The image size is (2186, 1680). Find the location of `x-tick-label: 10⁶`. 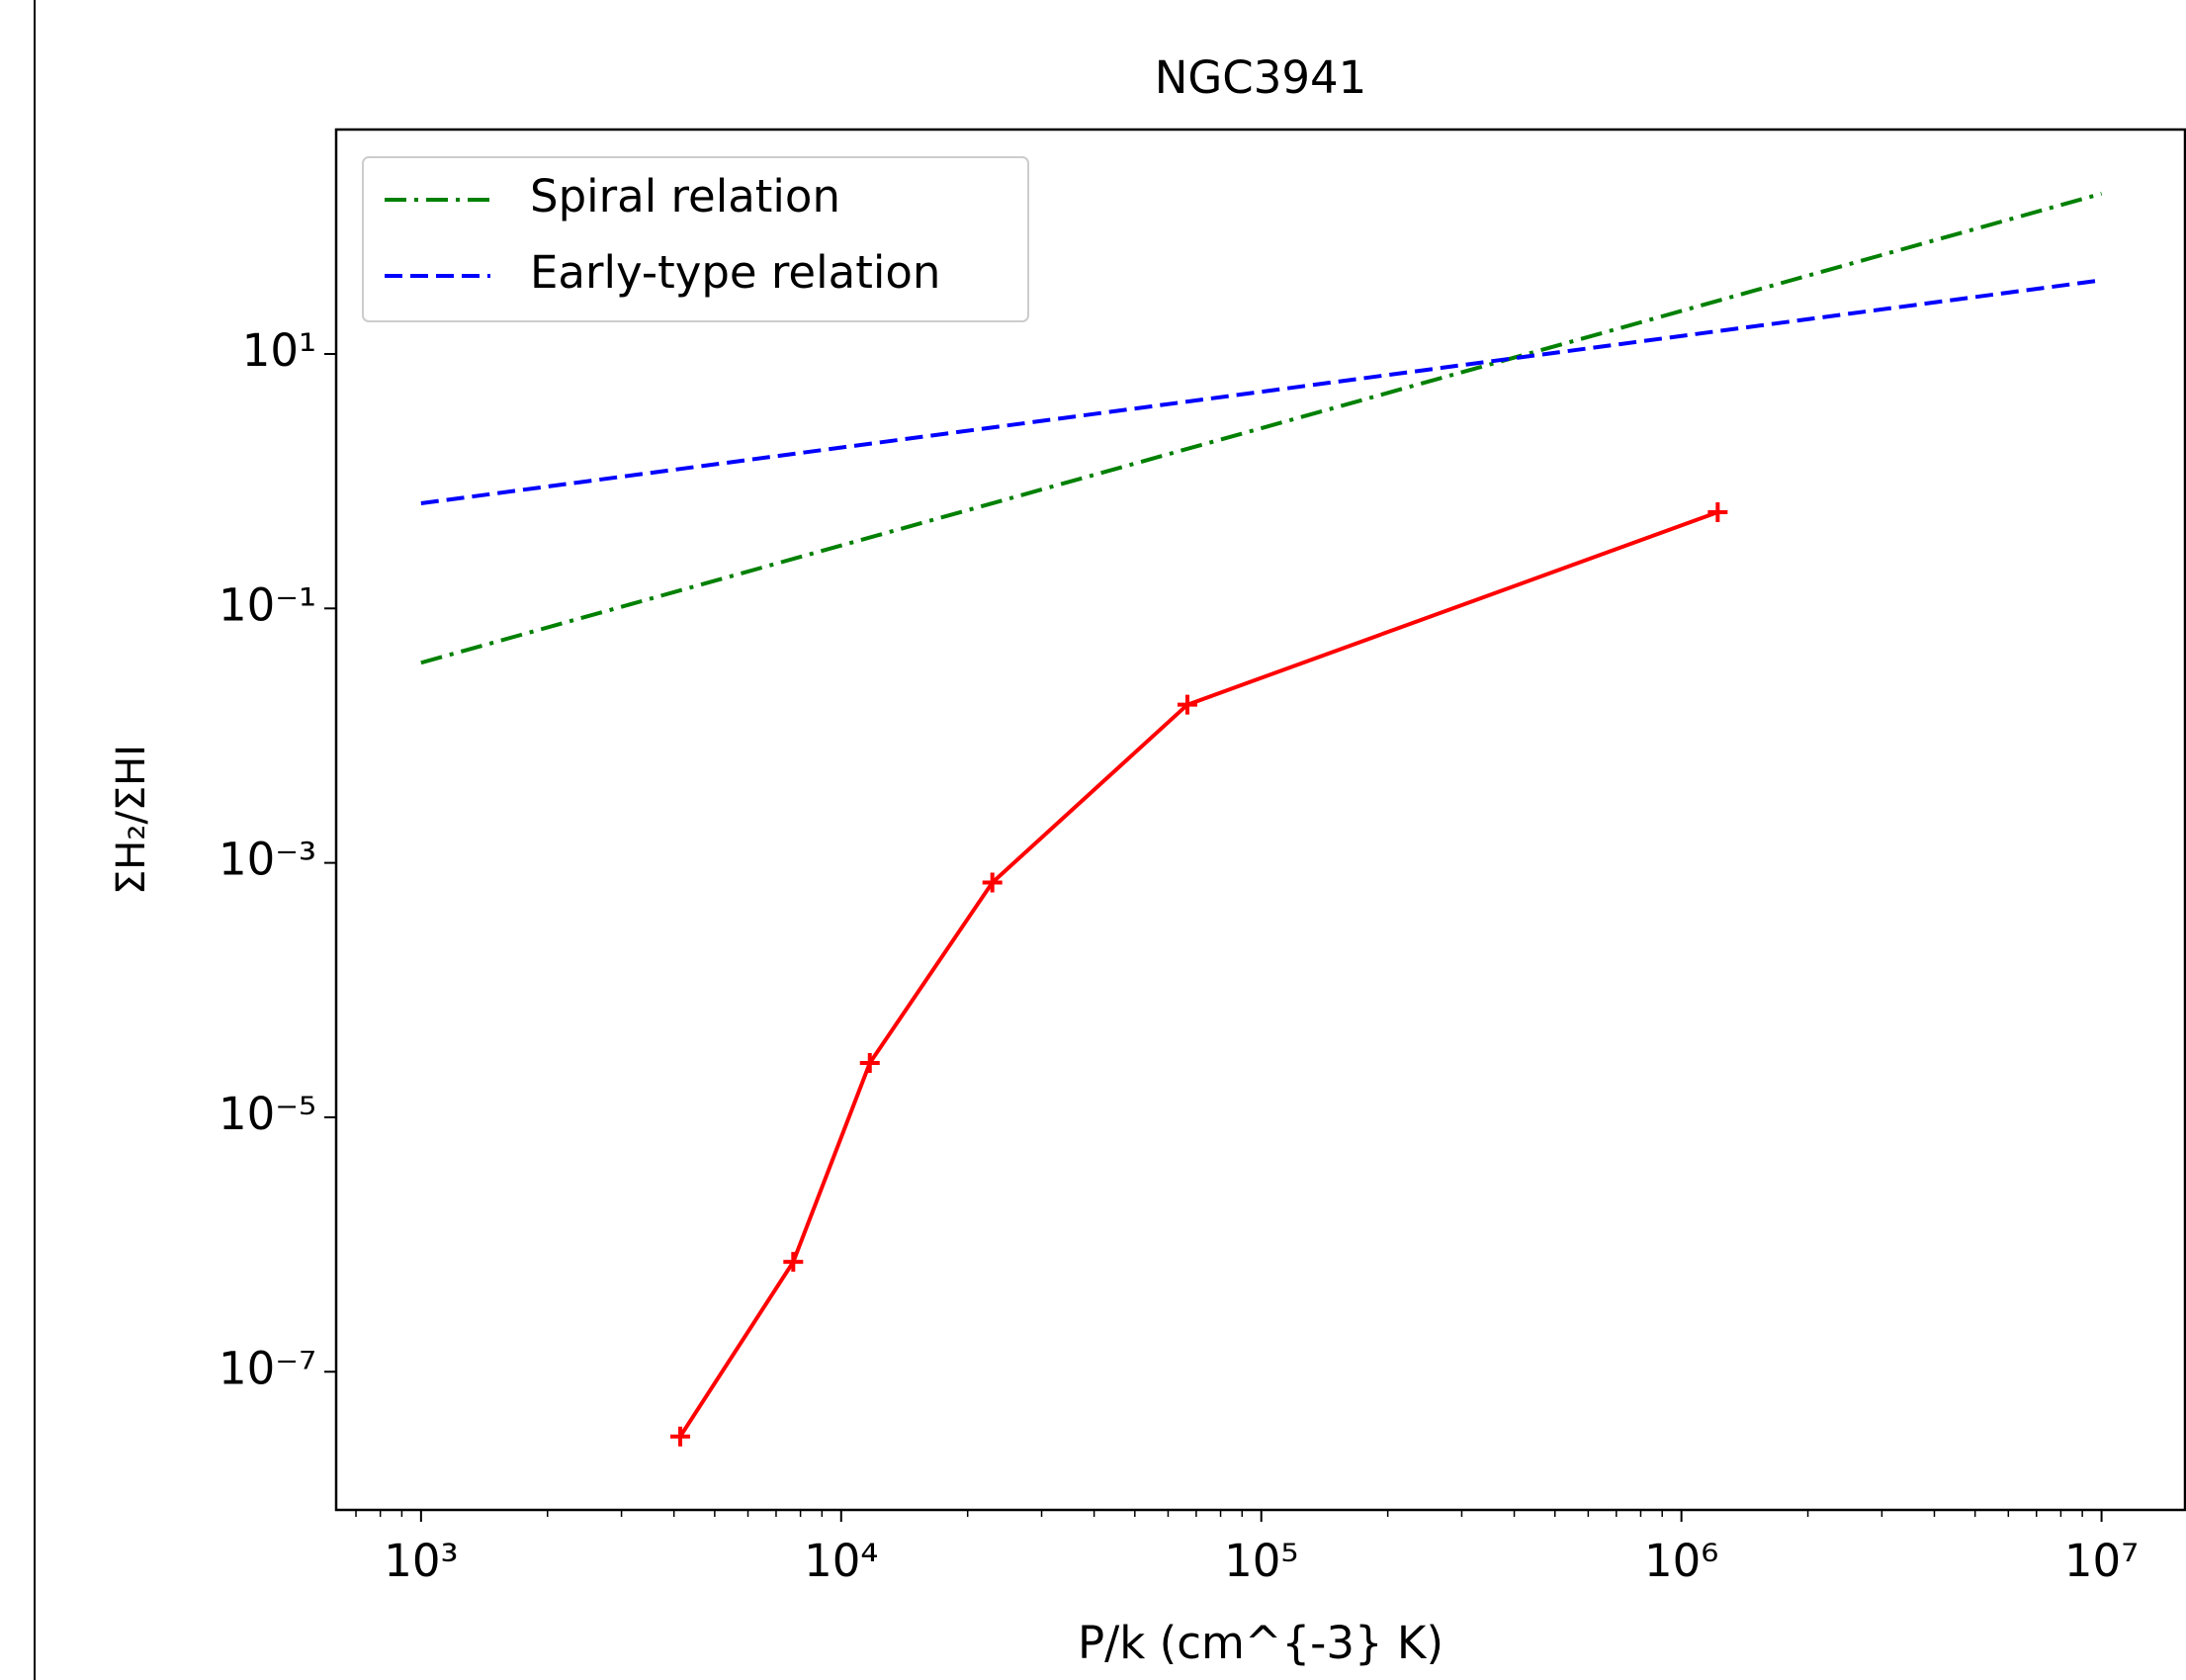

x-tick-label: 10⁶ is located at coordinates (1681, 1561).